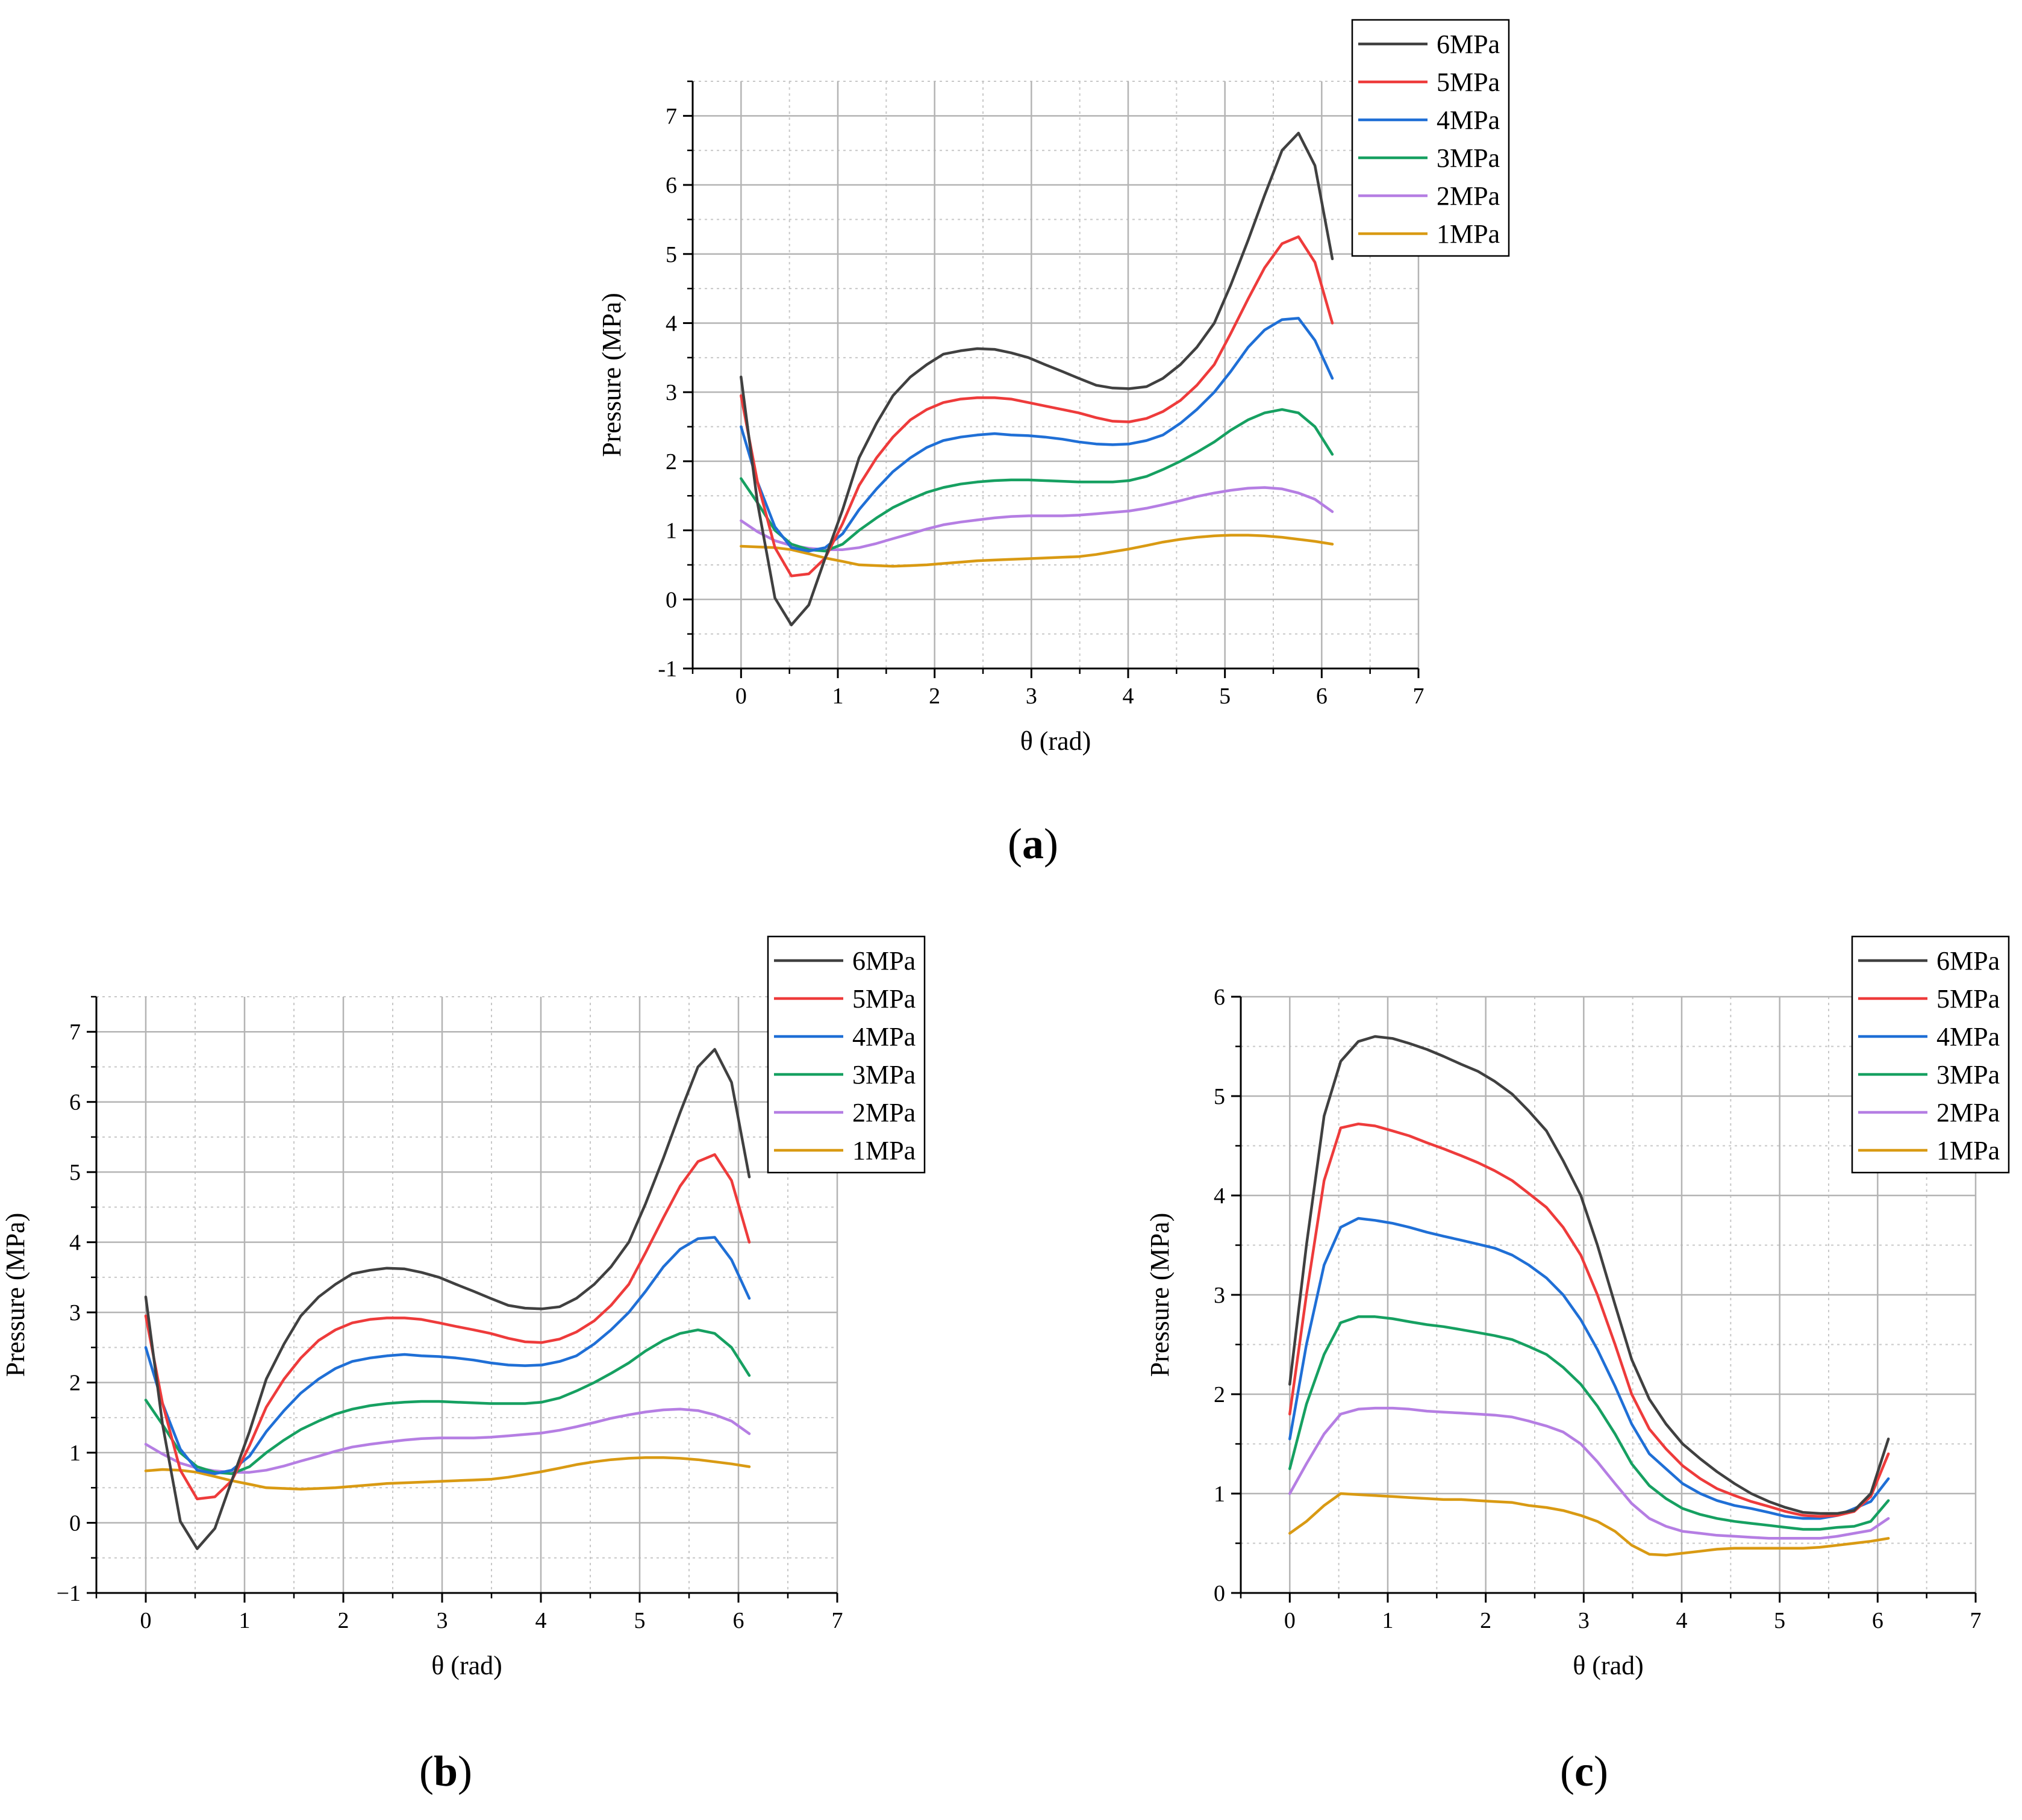  What do you see at coordinates (1589, 1525) in the screenshot?
I see `series-line-1MPa` at bounding box center [1589, 1525].